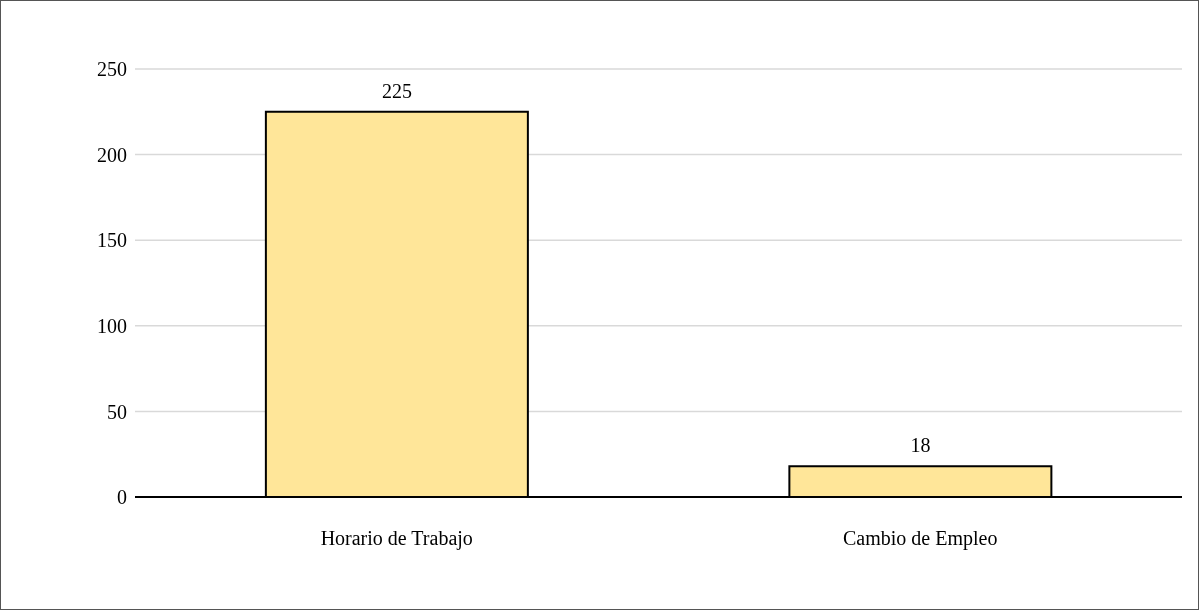 This screenshot has width=1199, height=610. I want to click on y-tick-label: 200, so click(112, 154).